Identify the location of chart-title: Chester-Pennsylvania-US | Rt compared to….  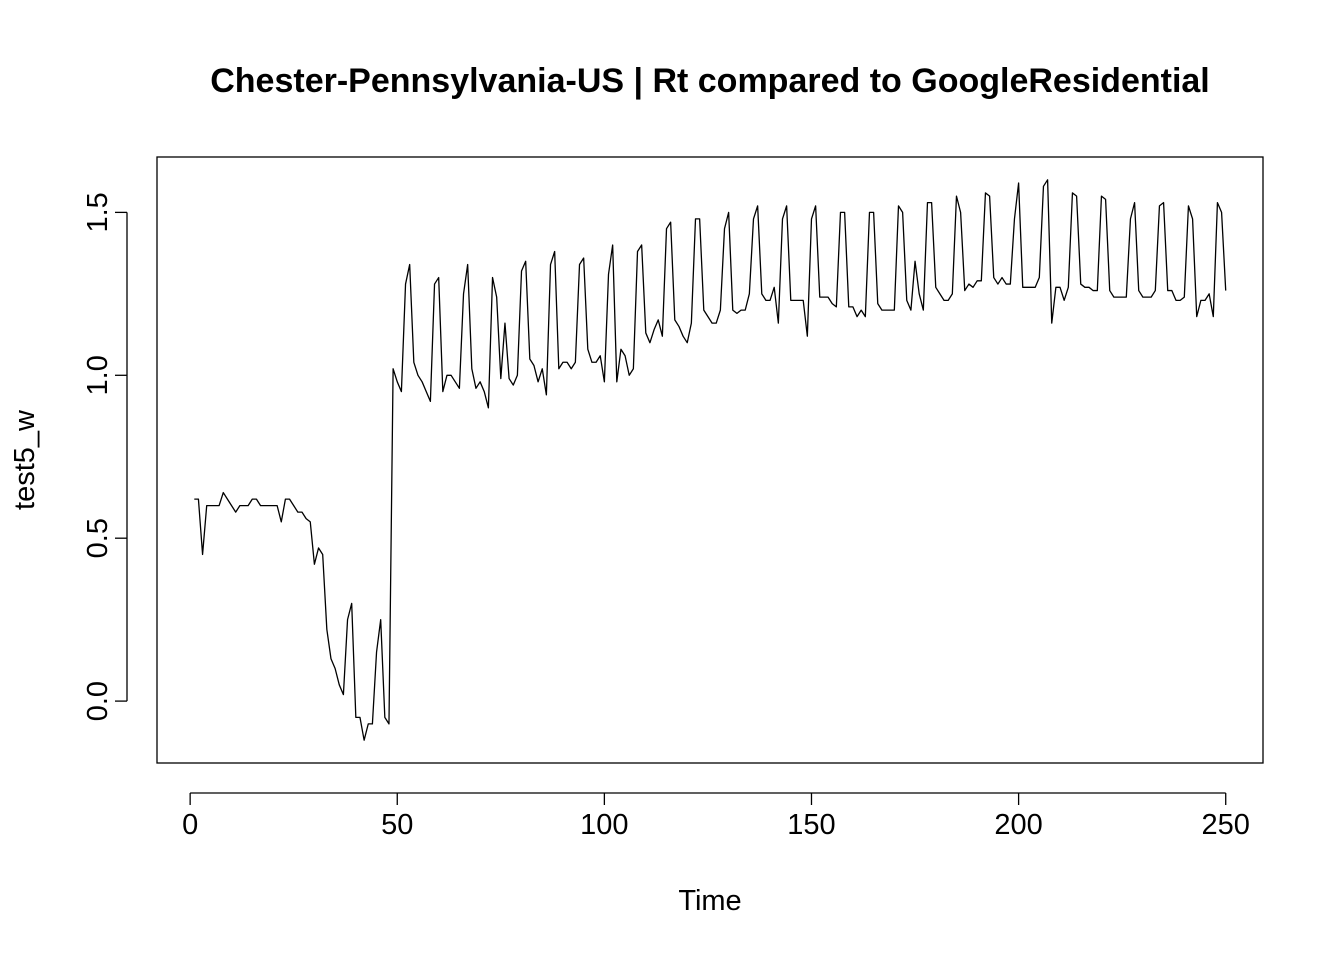
(710, 81).